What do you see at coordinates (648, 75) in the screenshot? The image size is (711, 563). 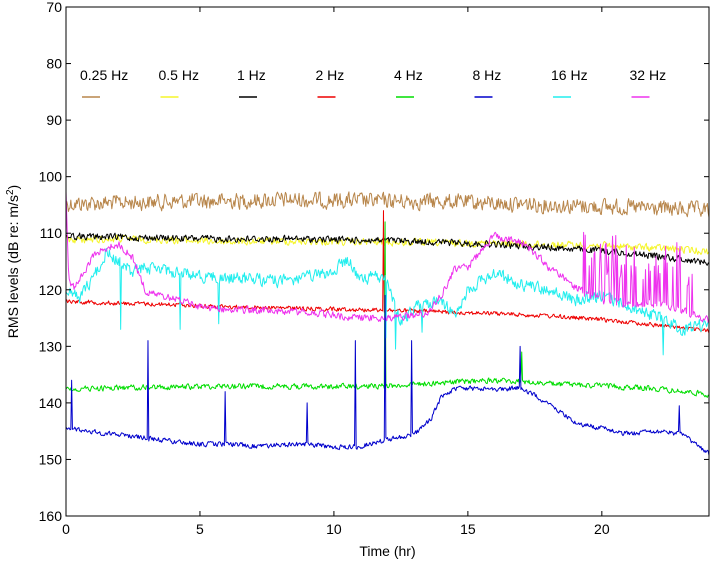 I see `legend-label: 32 Hz` at bounding box center [648, 75].